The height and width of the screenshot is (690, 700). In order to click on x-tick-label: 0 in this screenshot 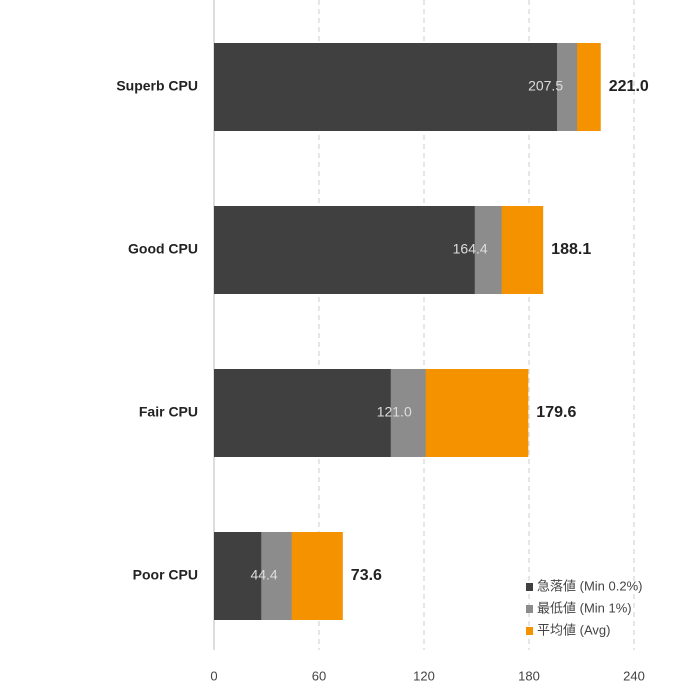, I will do `click(213, 675)`.